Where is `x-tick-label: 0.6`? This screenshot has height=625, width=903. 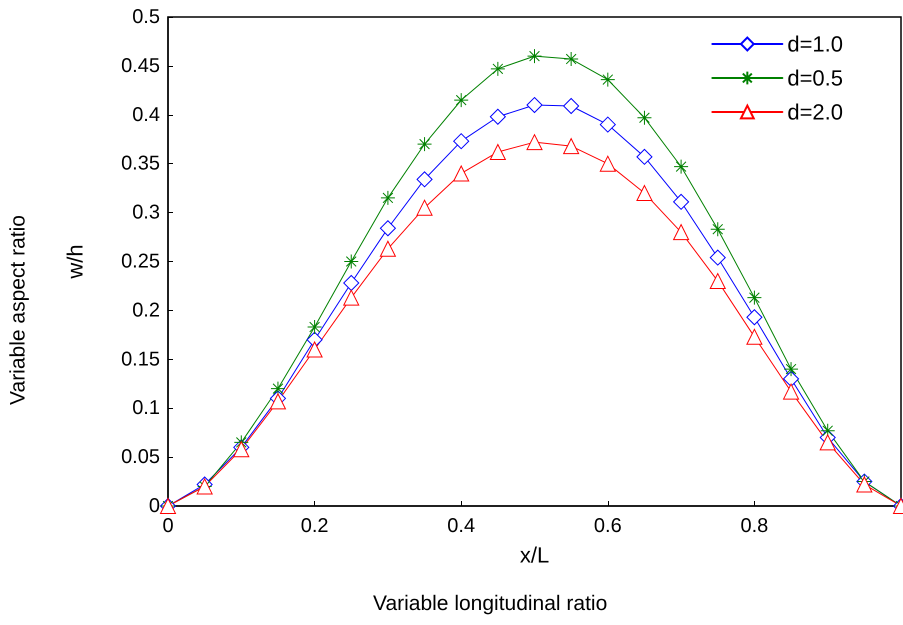 x-tick-label: 0.6 is located at coordinates (608, 526).